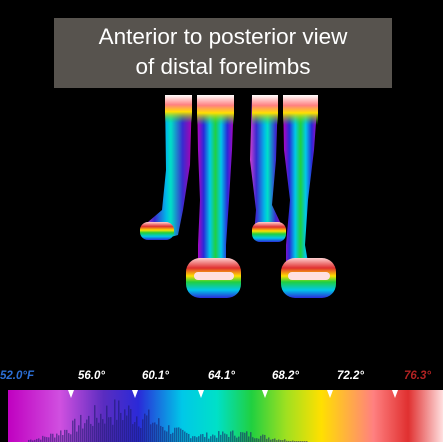 The width and height of the screenshot is (443, 442). I want to click on title-line-2: of distal forelimbs, so click(223, 66).